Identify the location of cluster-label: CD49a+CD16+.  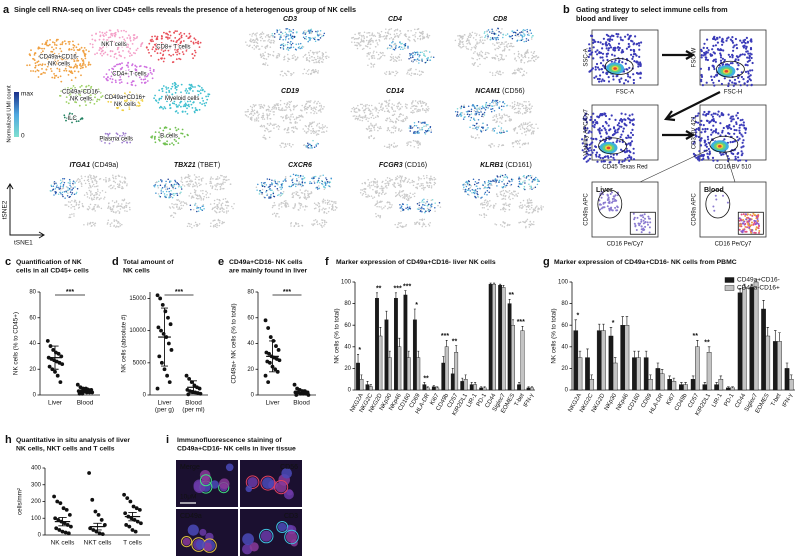
(125, 98).